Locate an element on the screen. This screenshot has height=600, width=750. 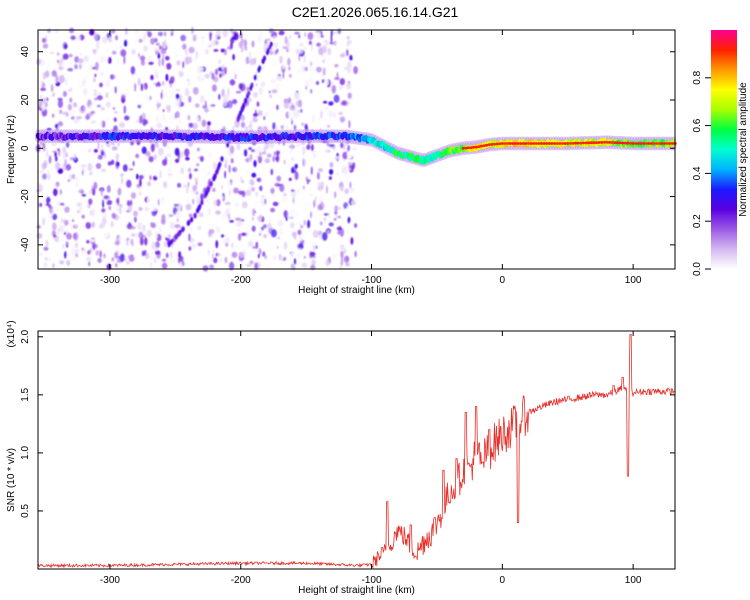
colorbar-tick-label: 0.6 is located at coordinates (697, 125).